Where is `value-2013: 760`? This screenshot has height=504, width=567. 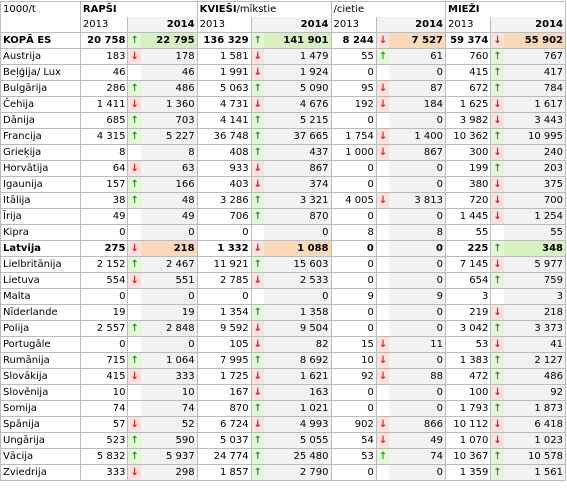 value-2013: 760 is located at coordinates (468, 56).